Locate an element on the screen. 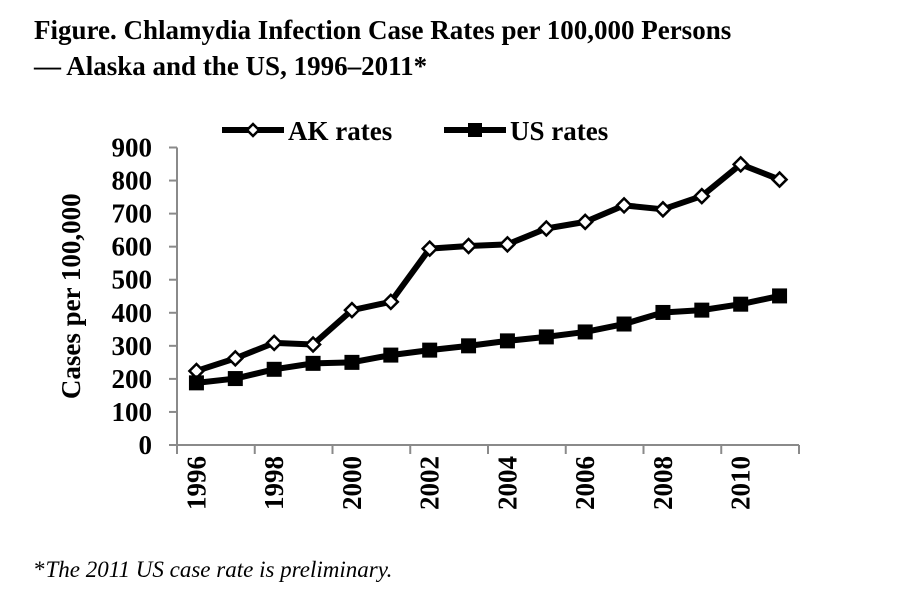 Image resolution: width=900 pixels, height=597 pixels. y-tick-label: 200 is located at coordinates (132, 379).